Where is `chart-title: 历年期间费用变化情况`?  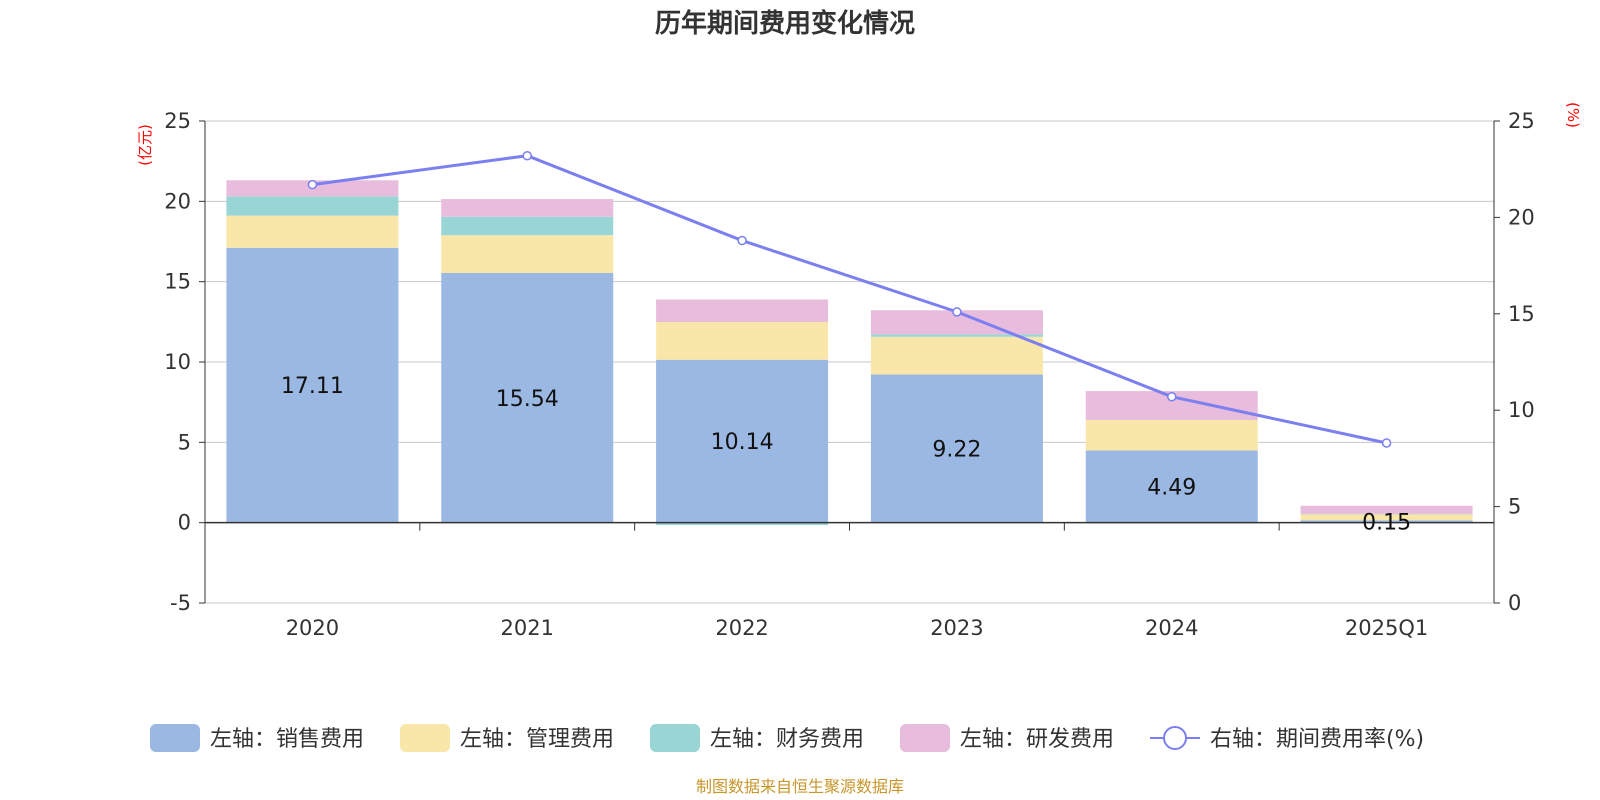
chart-title: 历年期间费用变化情况 is located at coordinates (785, 23).